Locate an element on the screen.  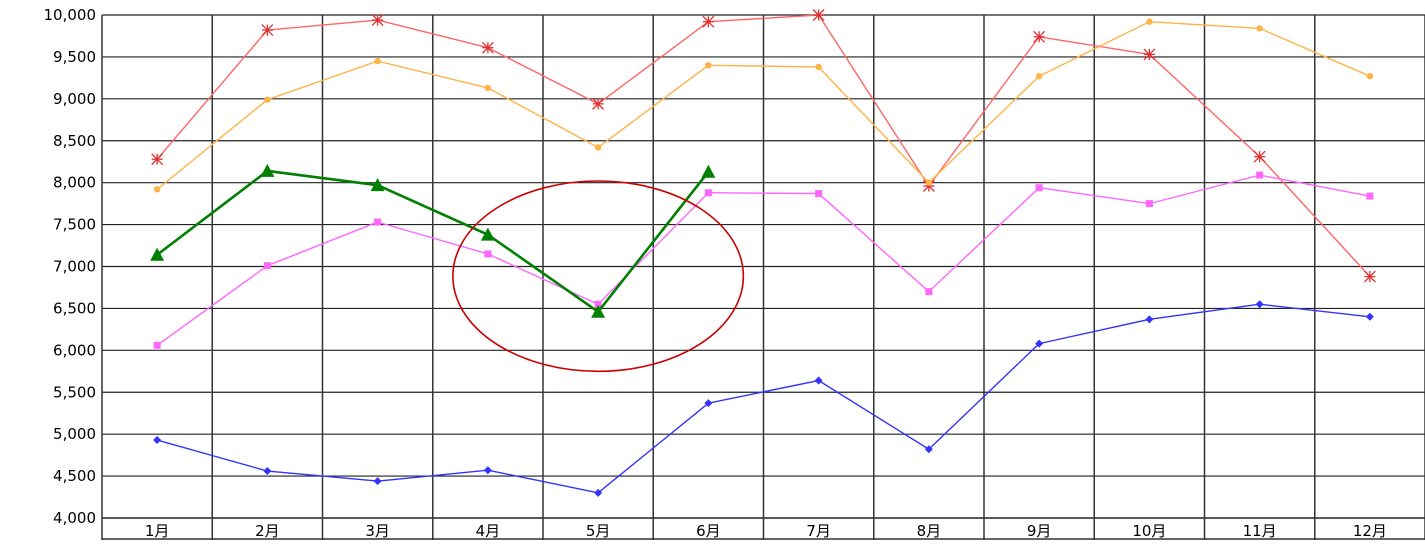
y-tick-label: 8,500 is located at coordinates (74, 141).